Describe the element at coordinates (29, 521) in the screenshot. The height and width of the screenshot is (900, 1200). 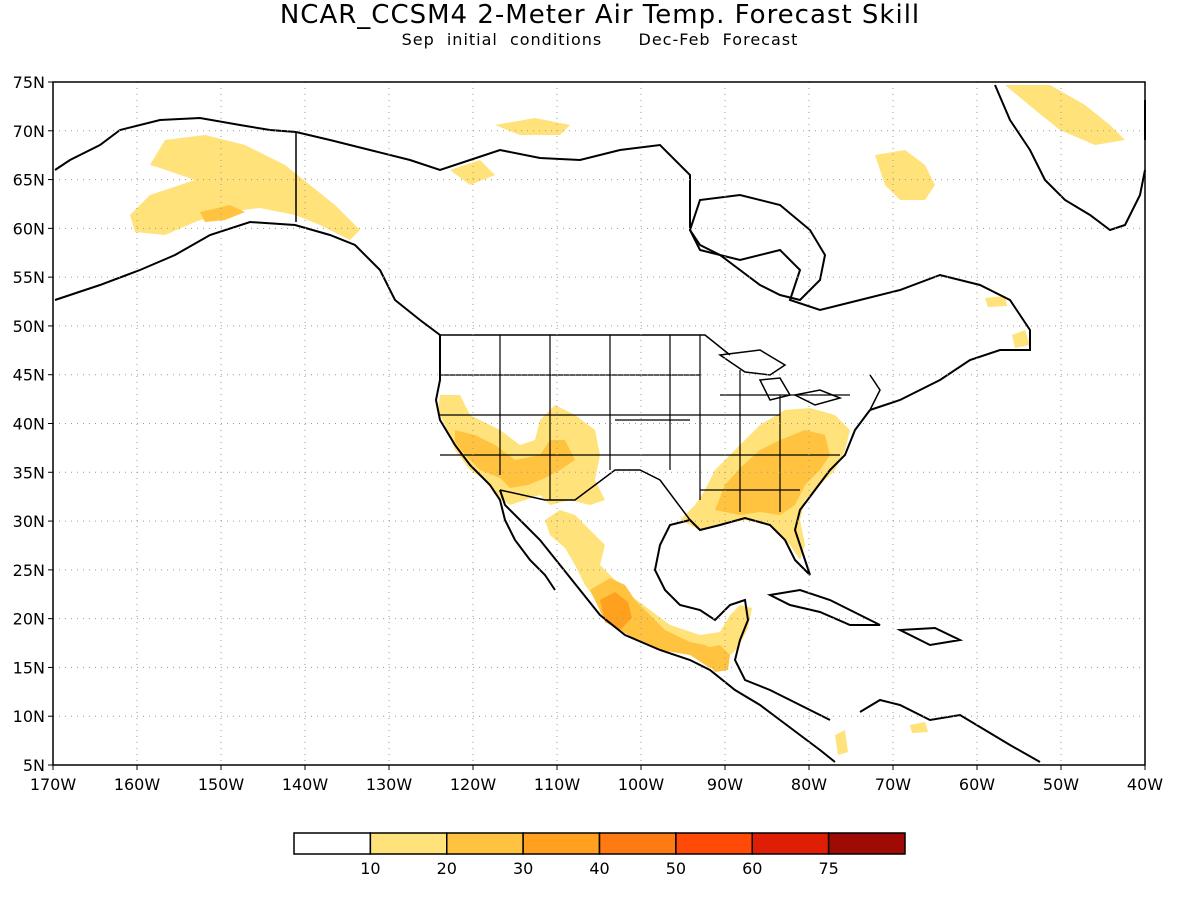
I see `lat-tick-label: 30N` at that location.